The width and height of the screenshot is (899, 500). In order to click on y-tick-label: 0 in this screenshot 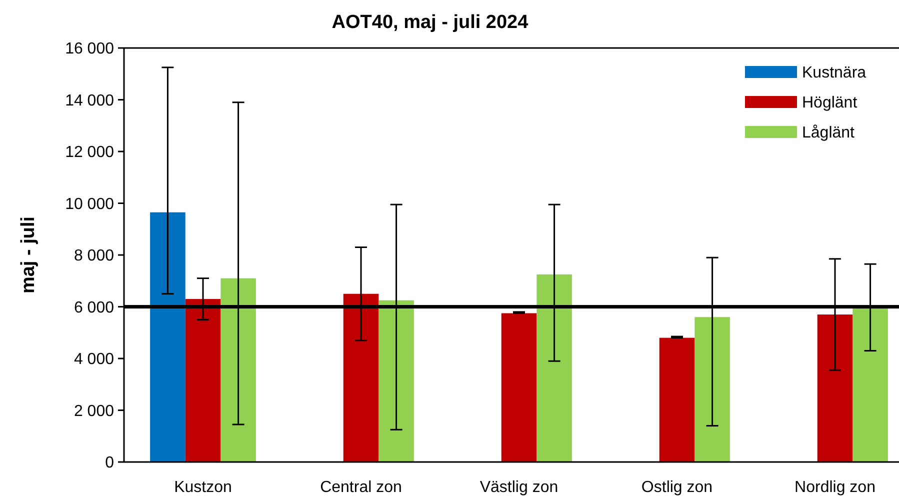, I will do `click(109, 463)`.